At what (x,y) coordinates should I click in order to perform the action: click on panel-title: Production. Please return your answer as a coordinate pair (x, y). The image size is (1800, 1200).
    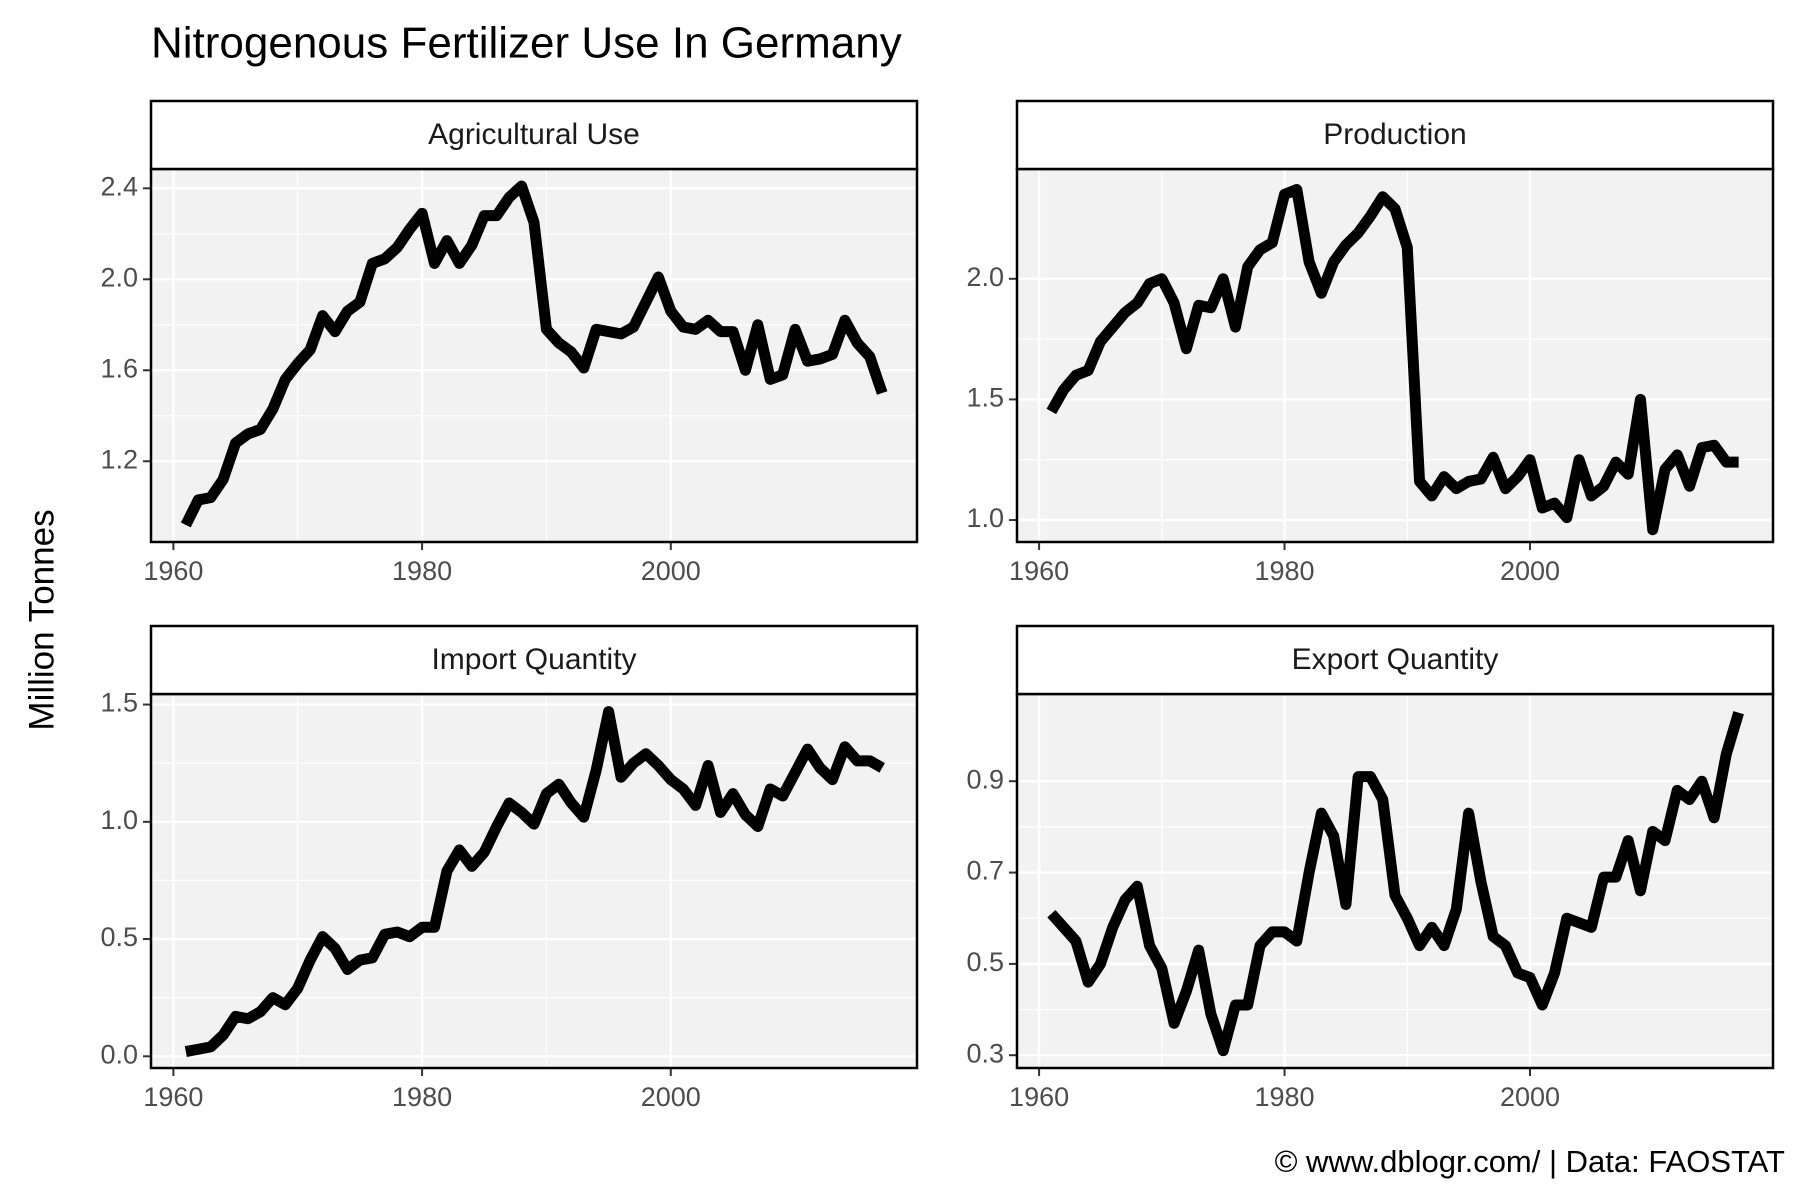
    Looking at the image, I should click on (1394, 134).